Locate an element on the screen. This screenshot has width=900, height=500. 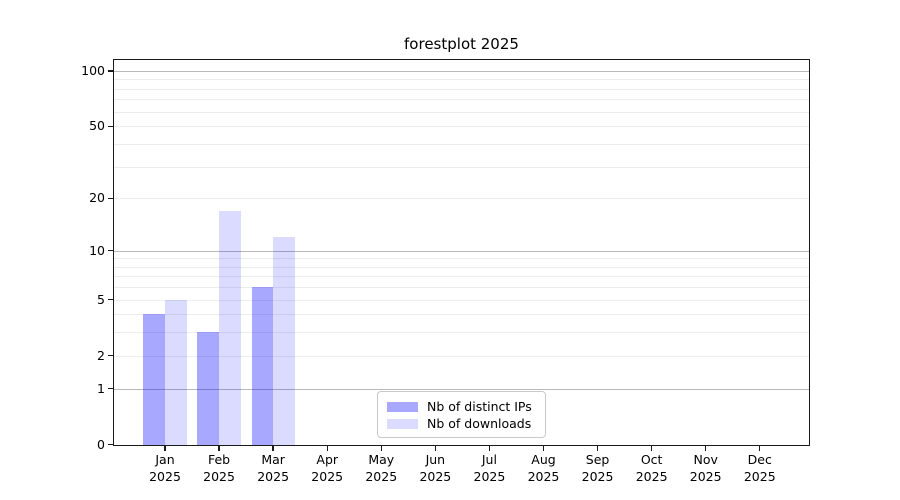
legend-swatch-distinct-ips is located at coordinates (402, 407).